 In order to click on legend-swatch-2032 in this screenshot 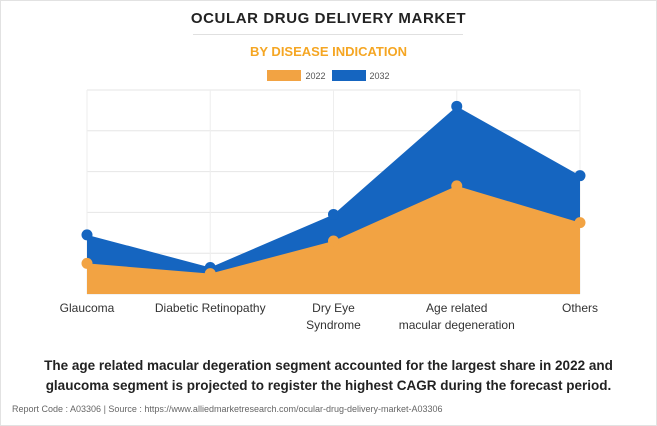, I will do `click(348, 75)`.